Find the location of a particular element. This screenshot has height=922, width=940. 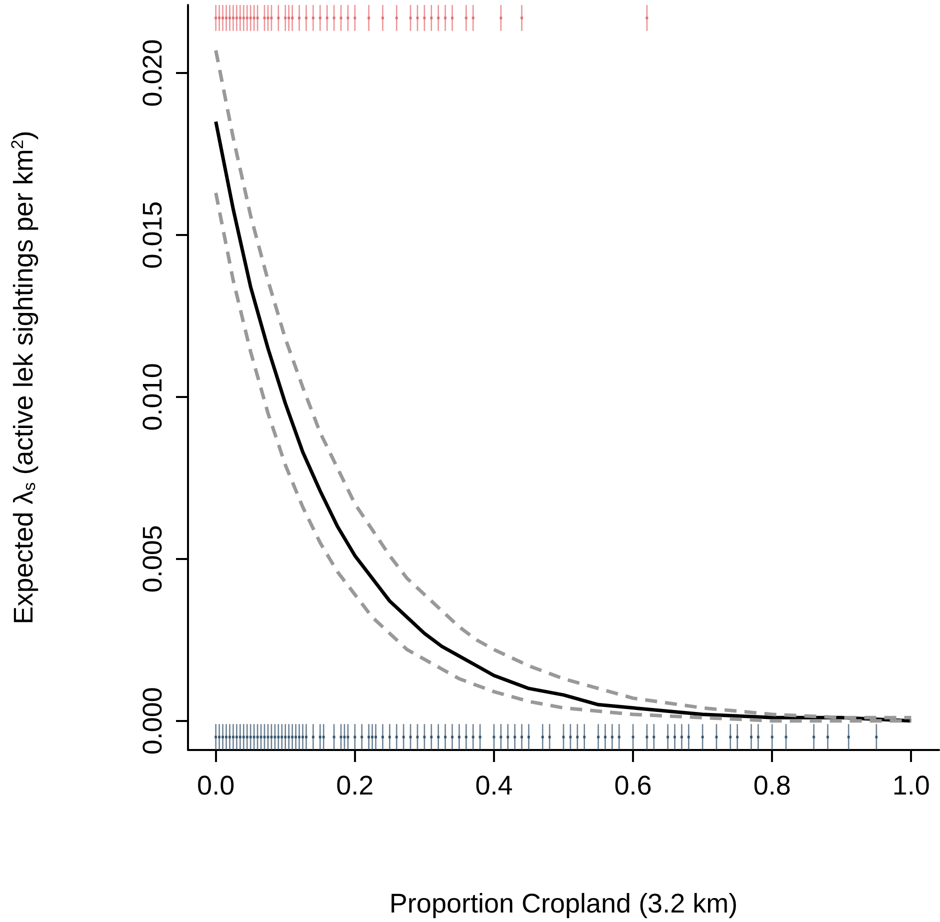

x-tick-label: 0.4 is located at coordinates (494, 785).